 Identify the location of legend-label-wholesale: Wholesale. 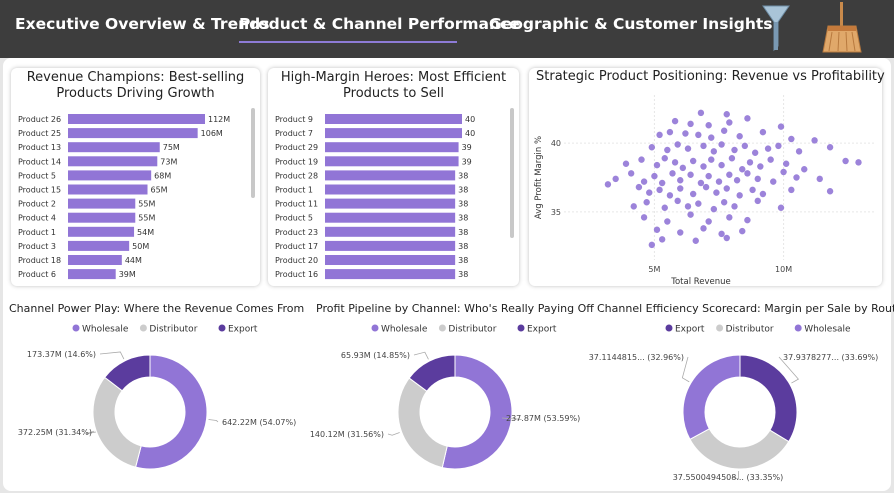
(404, 330).